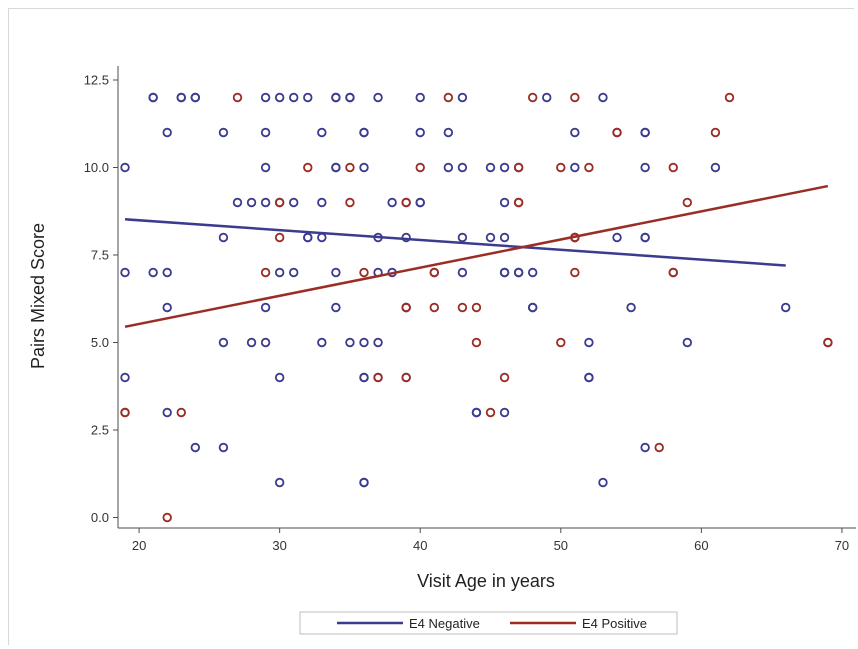  Describe the element at coordinates (455, 242) in the screenshot. I see `fit-line-e4-negative` at that location.